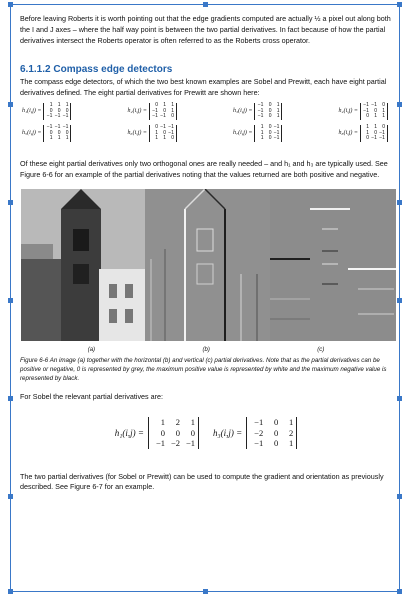  Describe the element at coordinates (137, 111) in the screenshot. I see `prewitt-matrix-label: h₂(i,j) =` at that location.